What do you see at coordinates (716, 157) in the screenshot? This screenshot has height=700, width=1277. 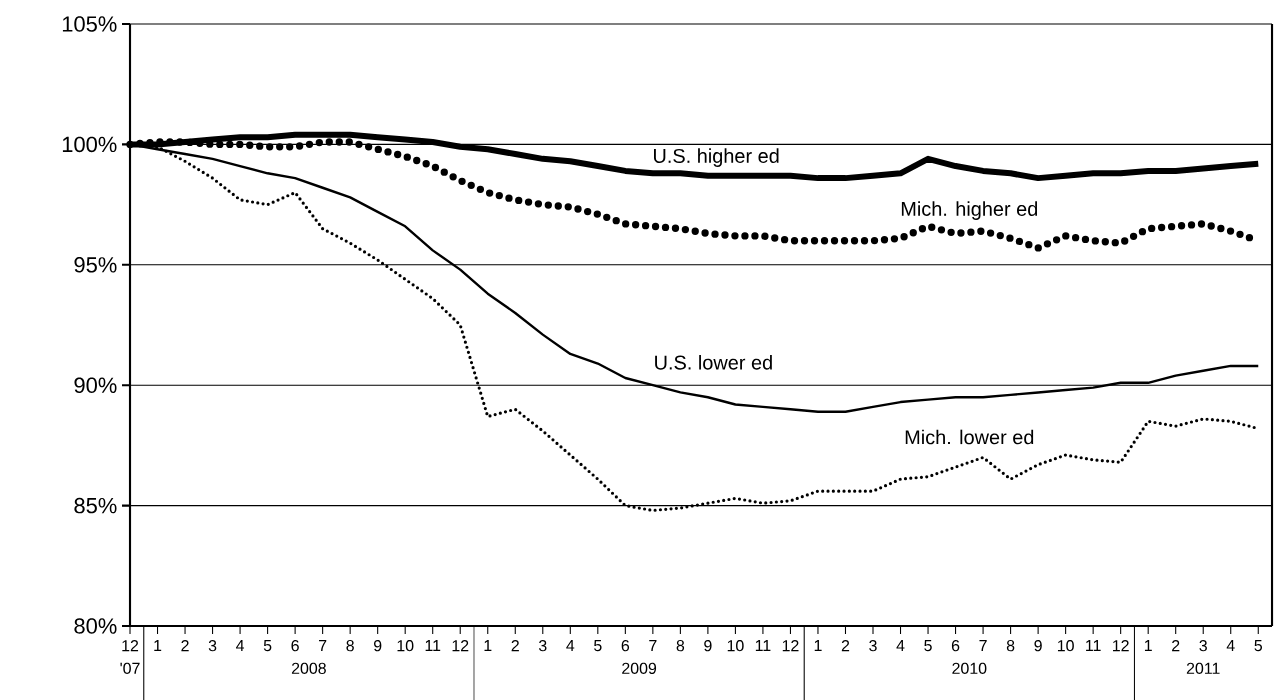 I see `series-label: U.S. higher ed` at bounding box center [716, 157].